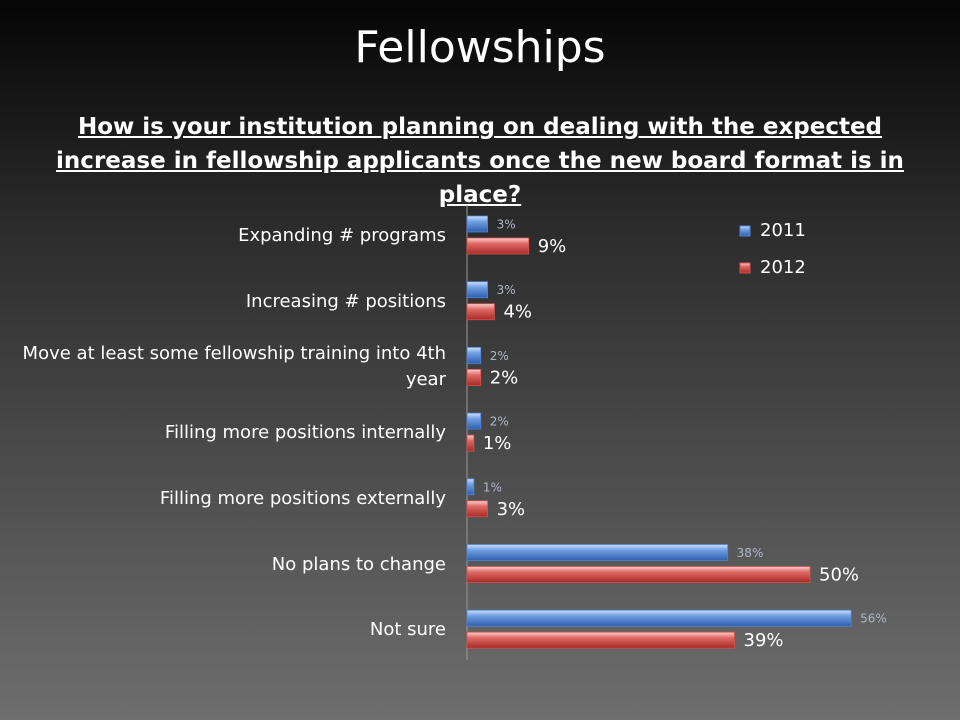  What do you see at coordinates (480, 47) in the screenshot?
I see `chart-title: Fellowships` at bounding box center [480, 47].